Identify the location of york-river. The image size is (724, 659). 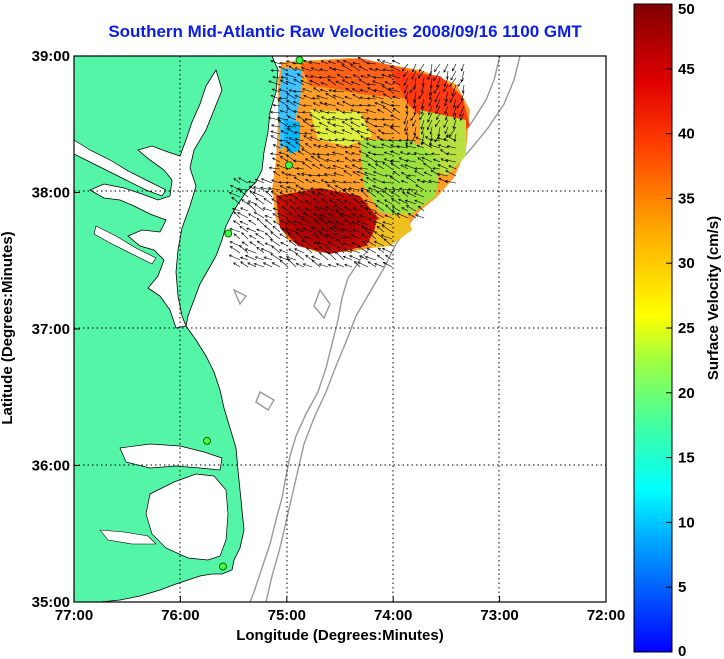
(125, 245).